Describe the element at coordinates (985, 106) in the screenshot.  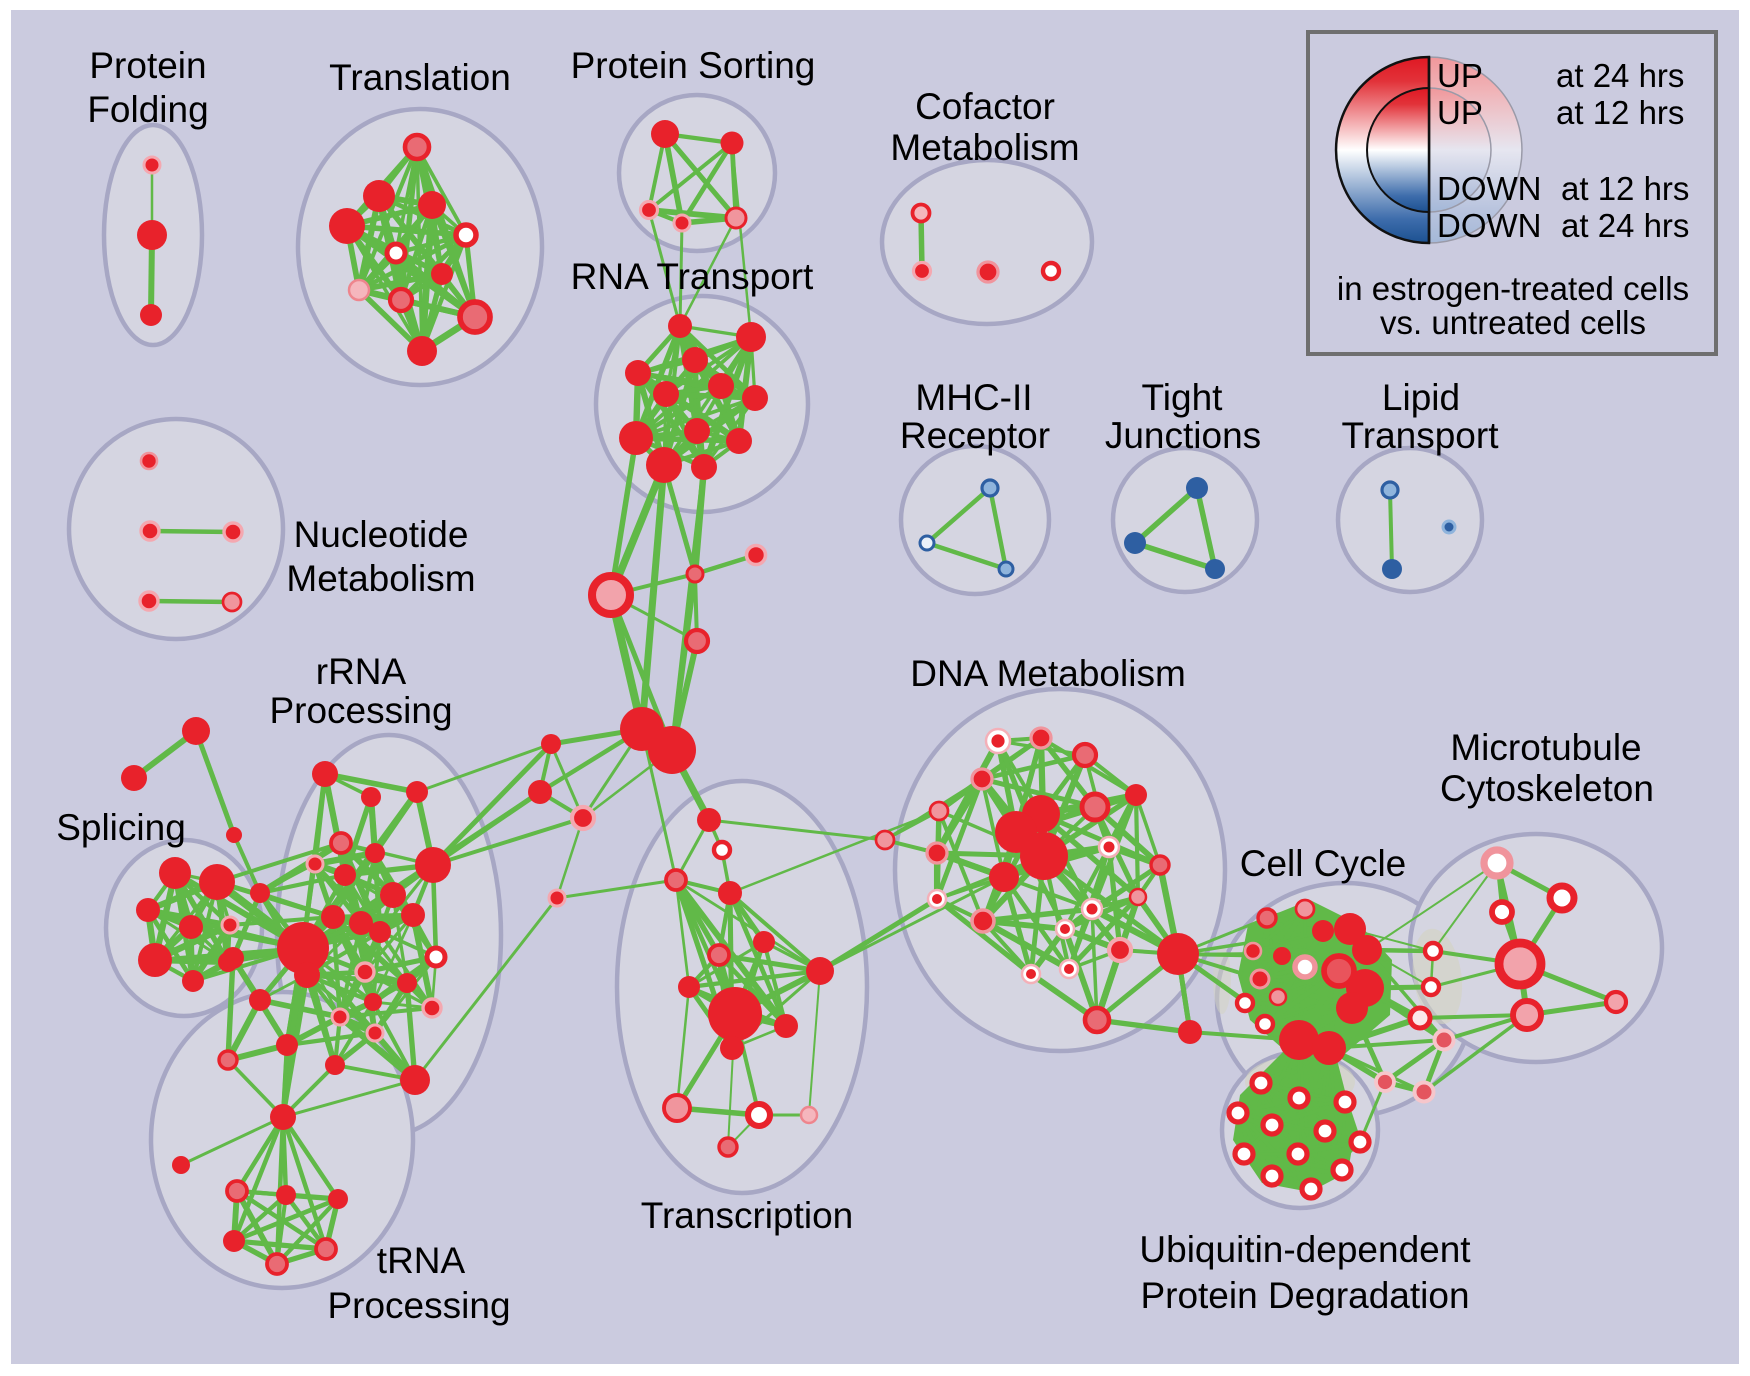
I see `svg-text: Cofactor` at that location.